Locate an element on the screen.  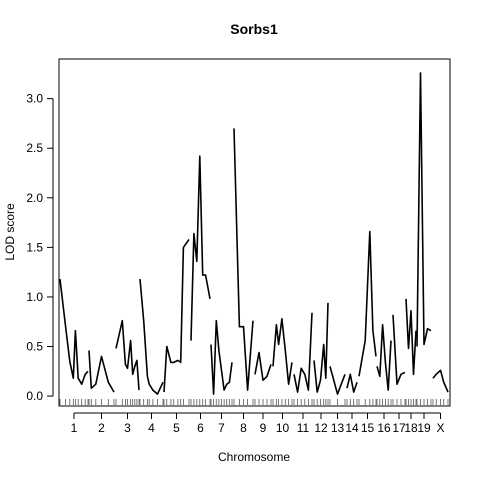
y-tick-label: 2.5 is located at coordinates (34, 148).